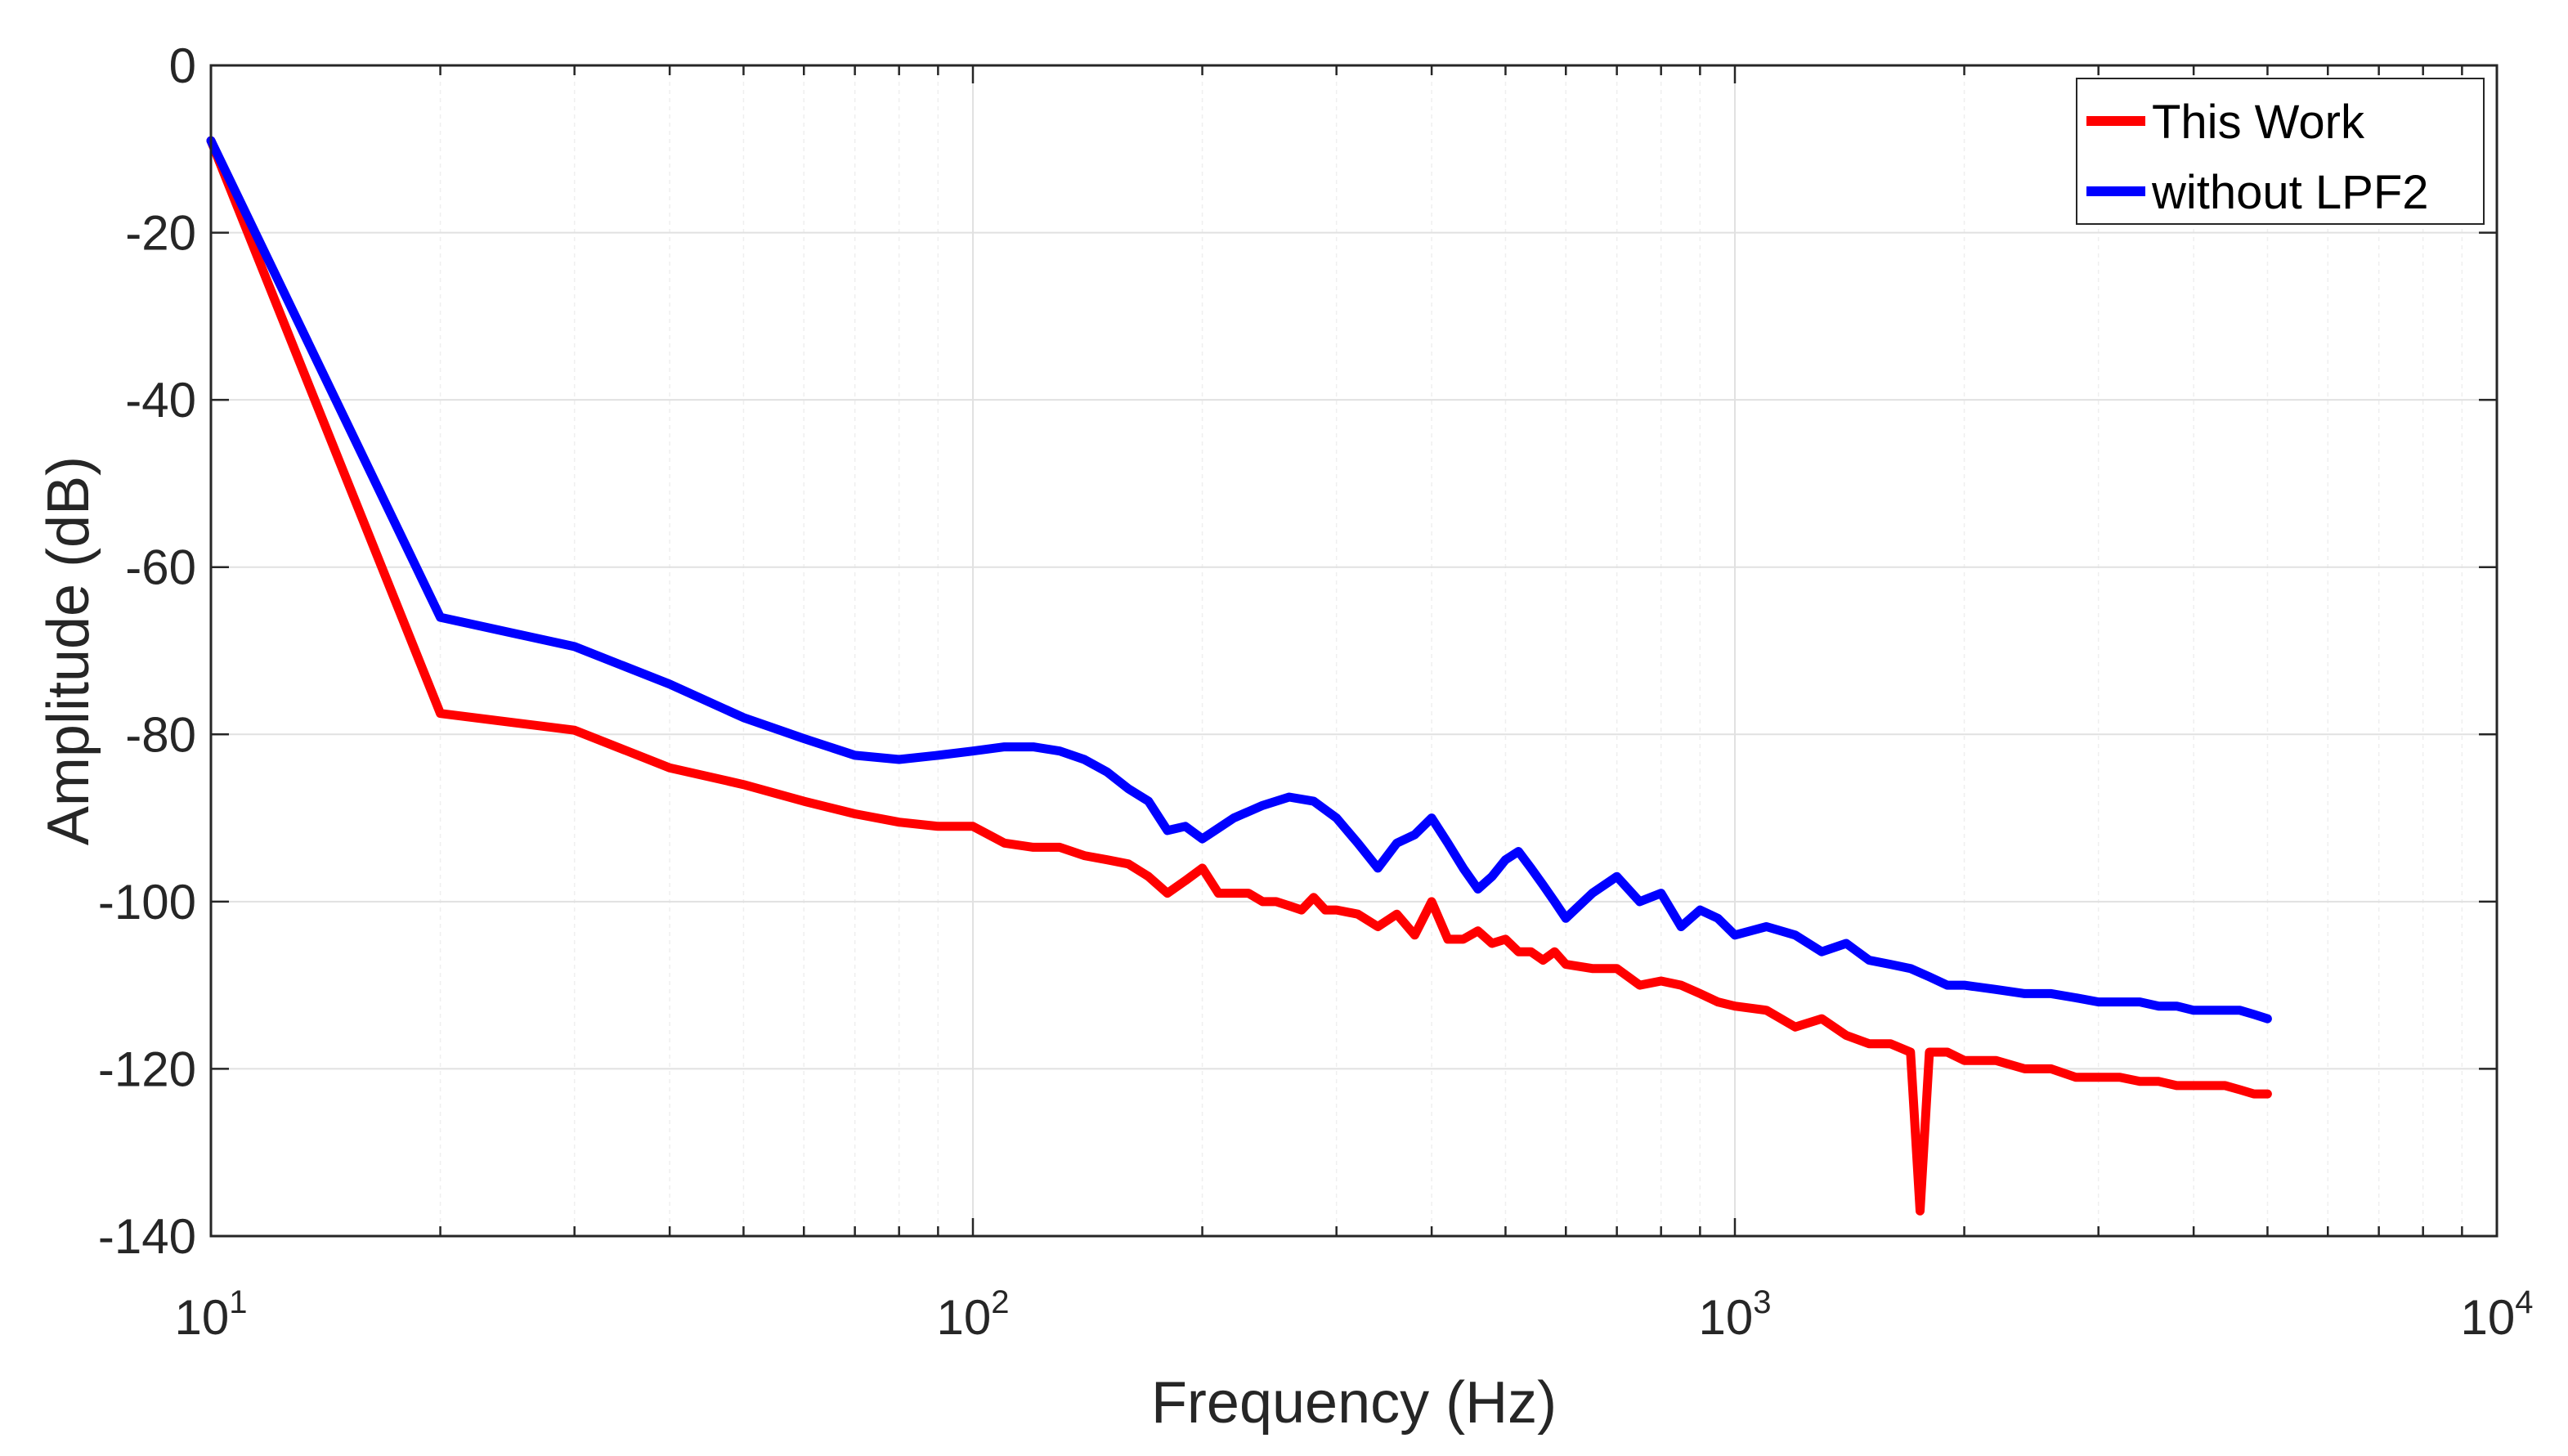  I want to click on y-tick-label: -120, so click(147, 1069).